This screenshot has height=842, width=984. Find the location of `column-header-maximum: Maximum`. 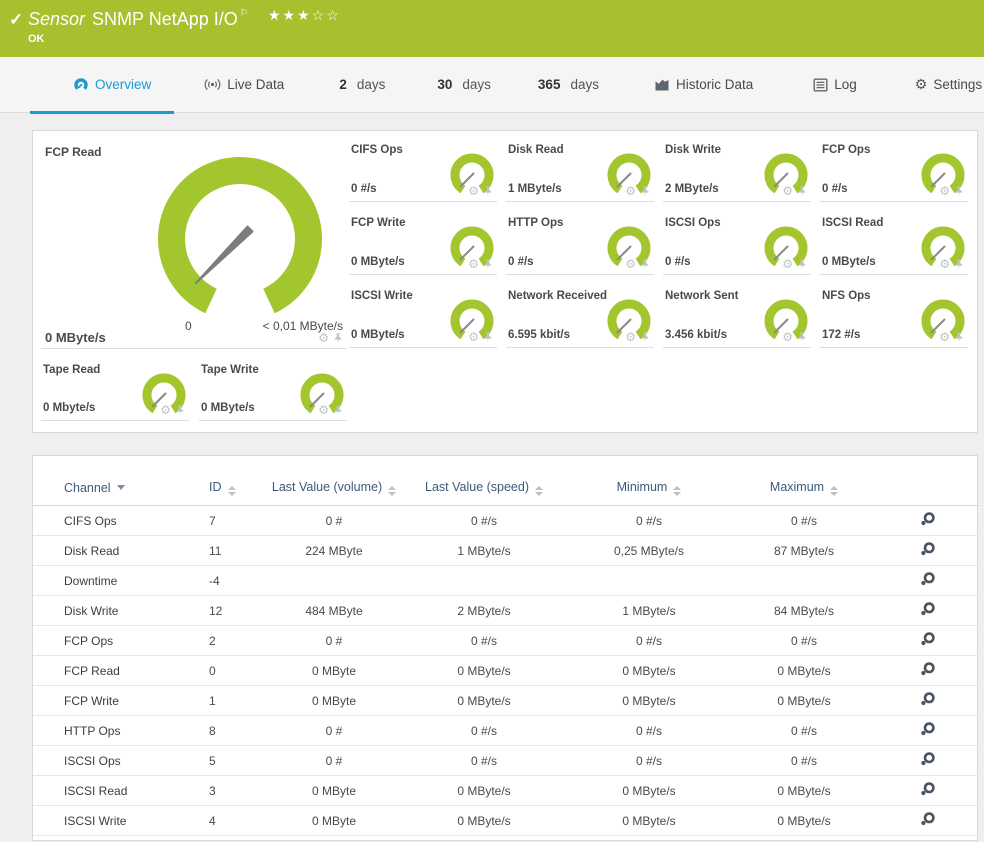

column-header-maximum: Maximum is located at coordinates (804, 489).